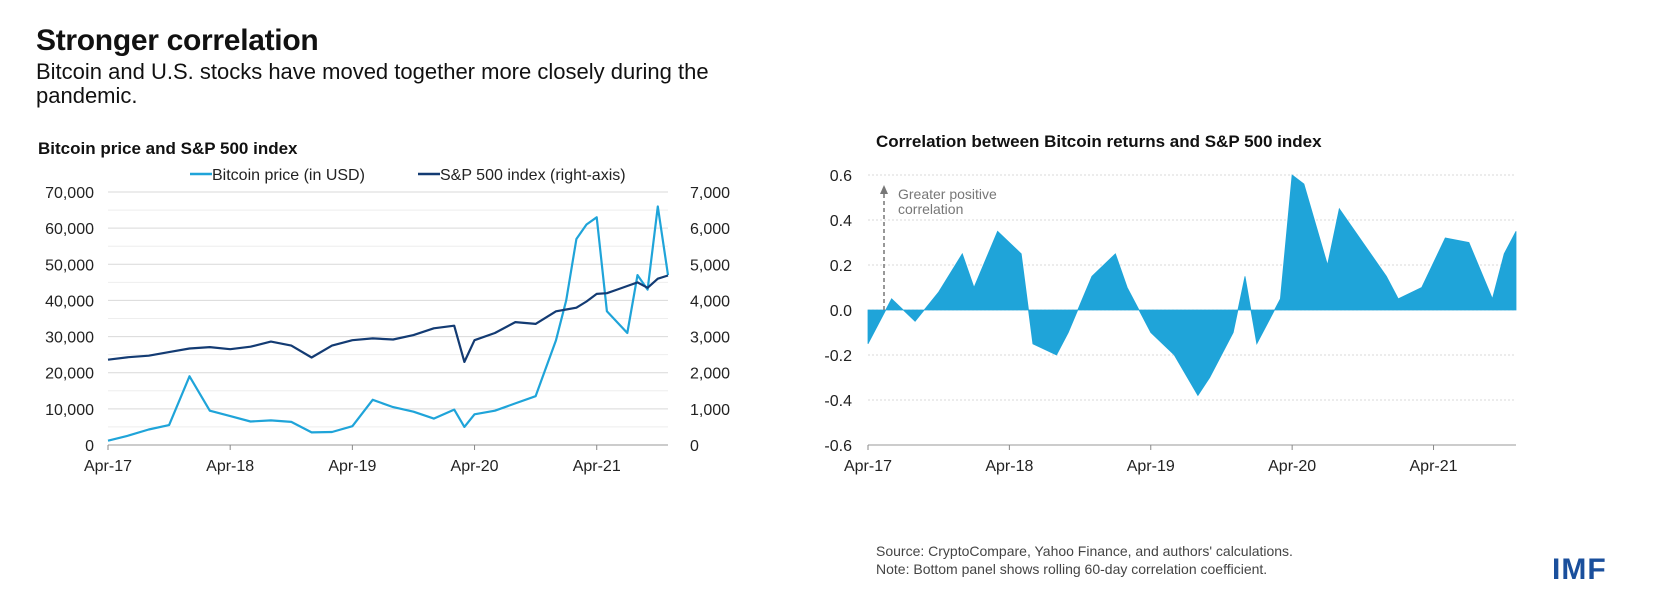 The height and width of the screenshot is (603, 1672). What do you see at coordinates (288, 175) in the screenshot?
I see `legend-bitcoin-label: Bitcoin price (in USD)` at bounding box center [288, 175].